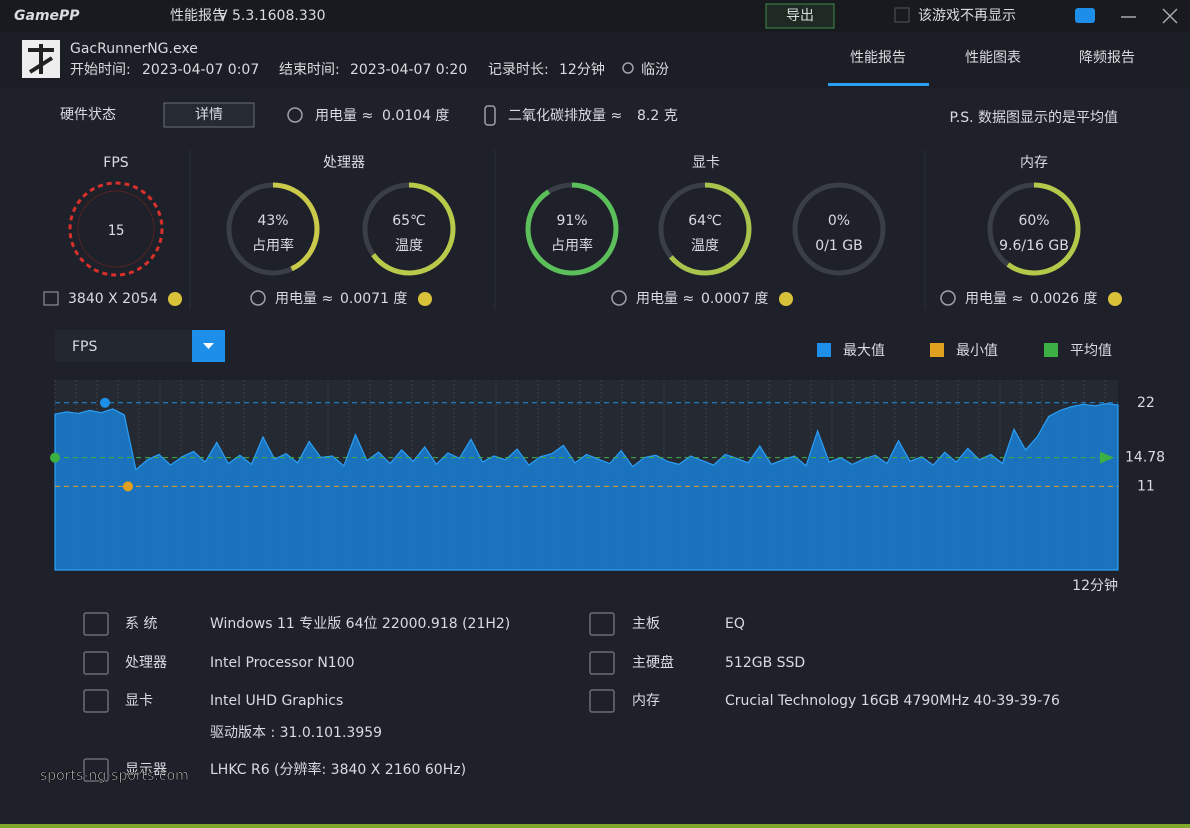 This screenshot has width=1190, height=828. I want to click on gauge-track, so click(839, 229).